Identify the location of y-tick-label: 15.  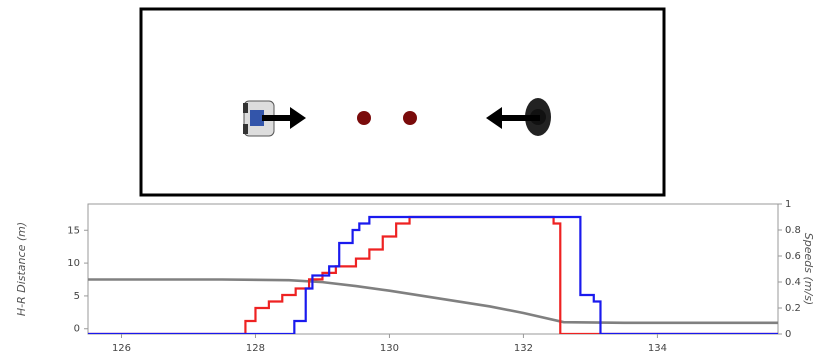
(73, 230).